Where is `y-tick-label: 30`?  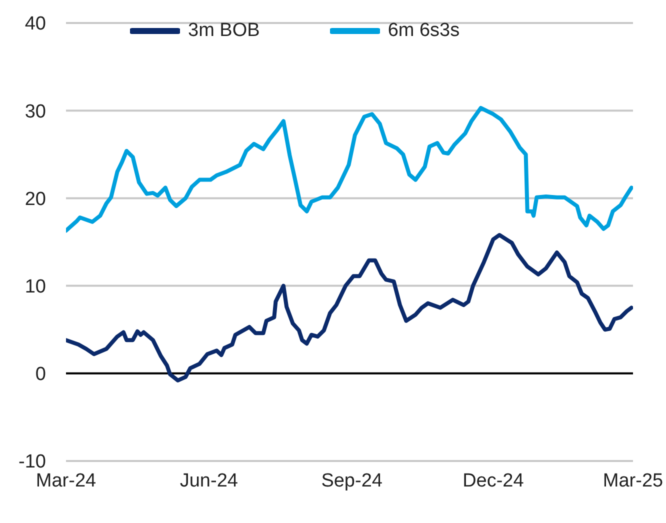
y-tick-label: 30 is located at coordinates (35, 111).